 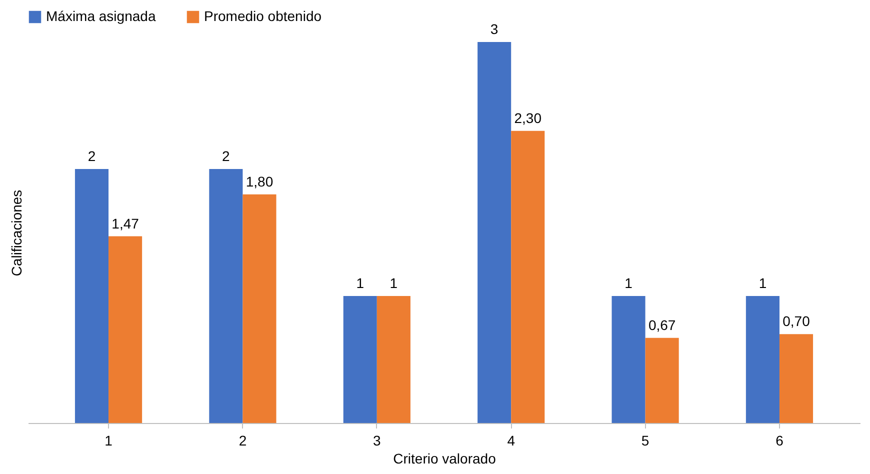 I want to click on data-label: 2,30, so click(x=528, y=118).